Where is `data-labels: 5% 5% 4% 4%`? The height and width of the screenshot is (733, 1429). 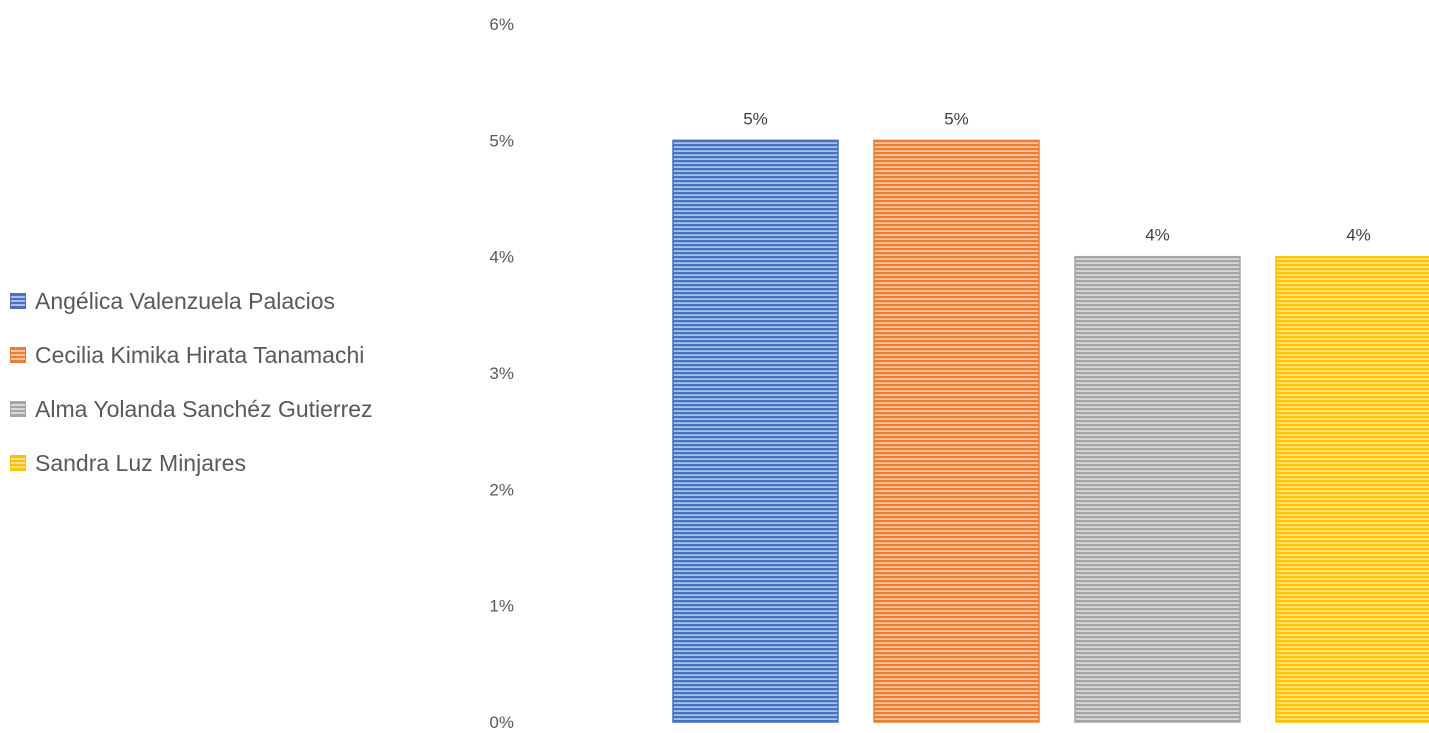
data-labels: 5% 5% 4% 4% is located at coordinates (1057, 176).